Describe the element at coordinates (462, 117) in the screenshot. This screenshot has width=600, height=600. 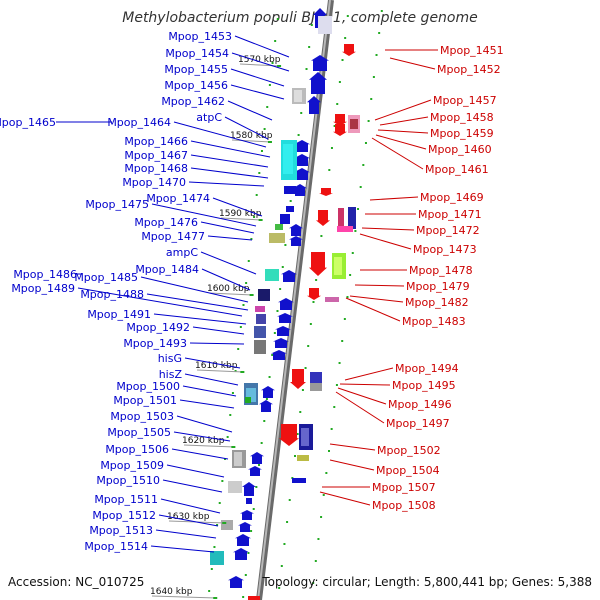
I see `gene-label-mpop_1458: Mpop_1458` at that location.